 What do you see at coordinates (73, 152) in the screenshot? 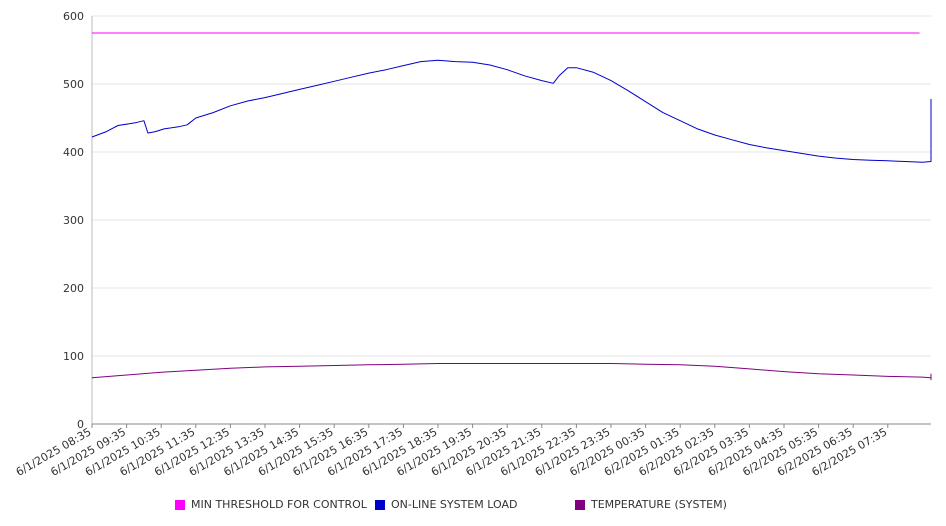
I see `y-tick-label-400: 400` at bounding box center [73, 152].